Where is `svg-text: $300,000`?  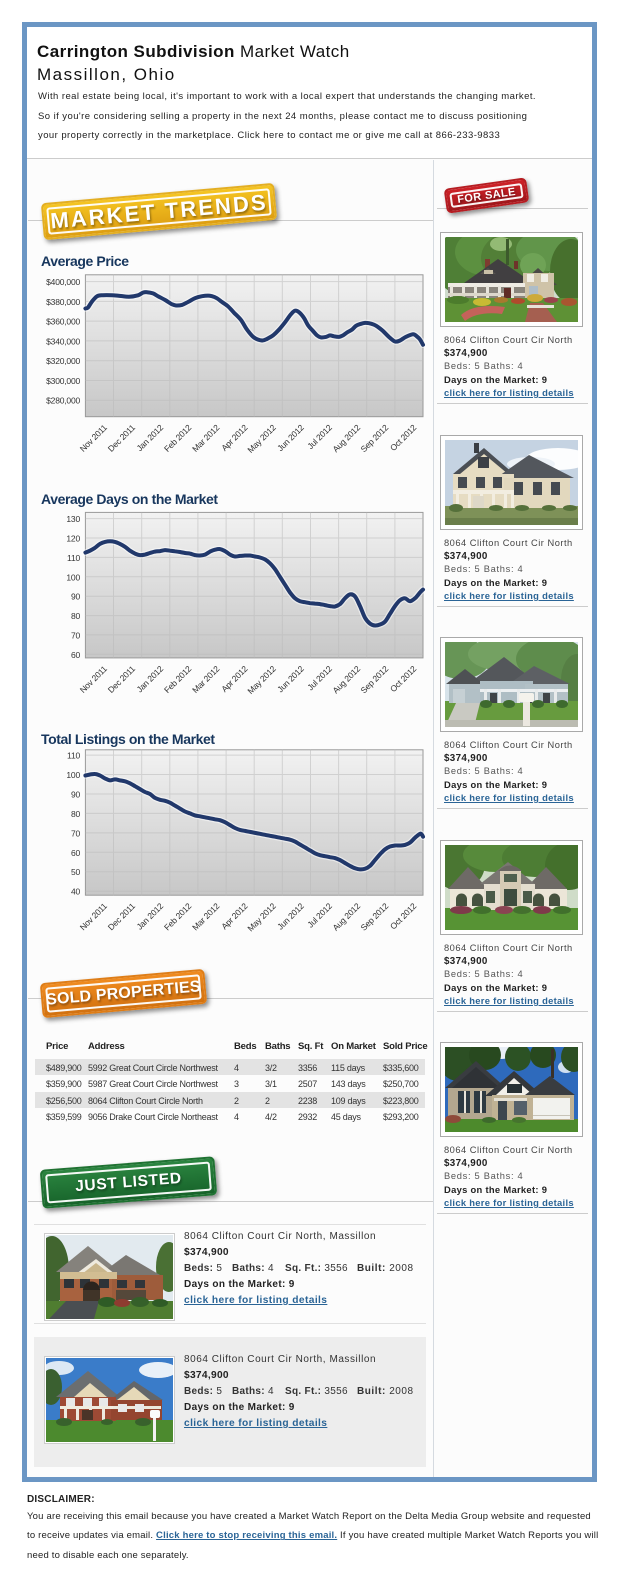 svg-text: $300,000 is located at coordinates (63, 381).